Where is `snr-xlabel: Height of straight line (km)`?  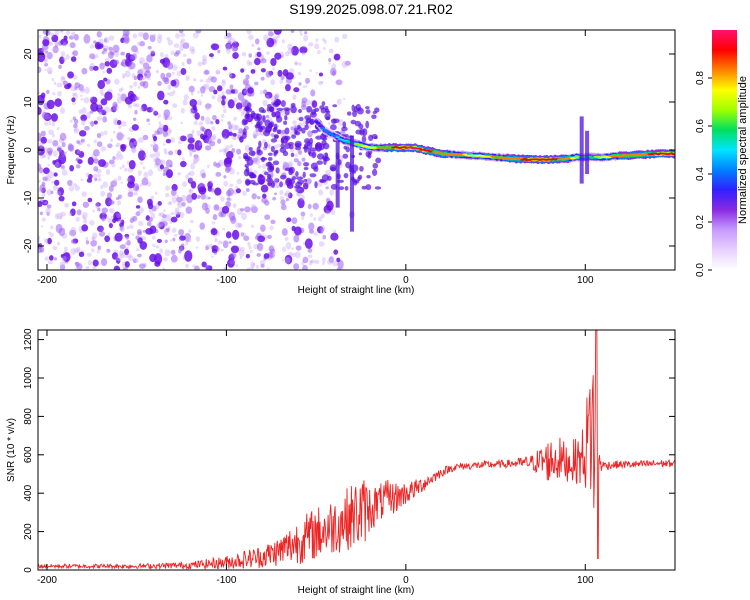 snr-xlabel: Height of straight line (km) is located at coordinates (356, 590).